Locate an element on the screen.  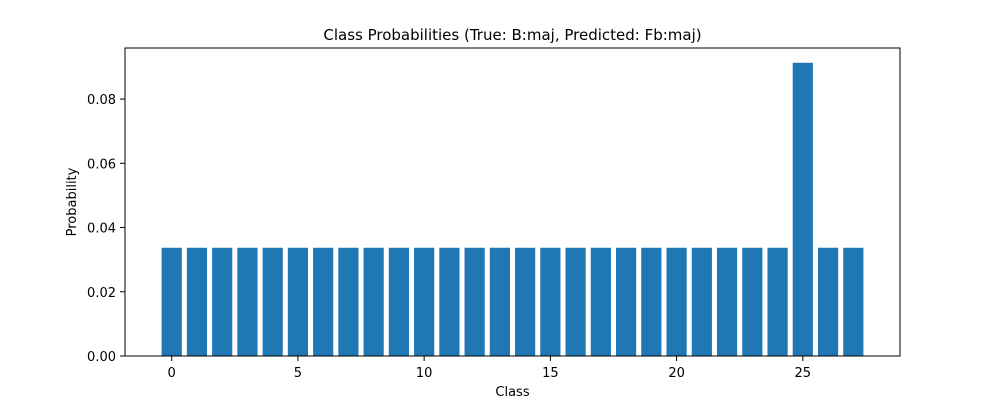
y-axis-label: Probability is located at coordinates (72, 201).